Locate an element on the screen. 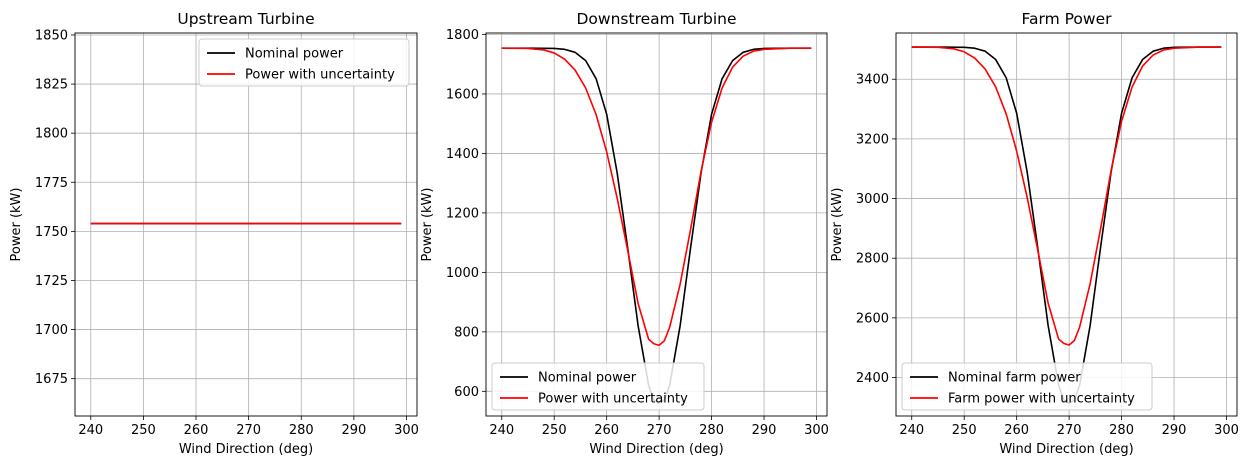 Image resolution: width=1249 pixels, height=470 pixels. y-tick-label: 1725 is located at coordinates (51, 281).